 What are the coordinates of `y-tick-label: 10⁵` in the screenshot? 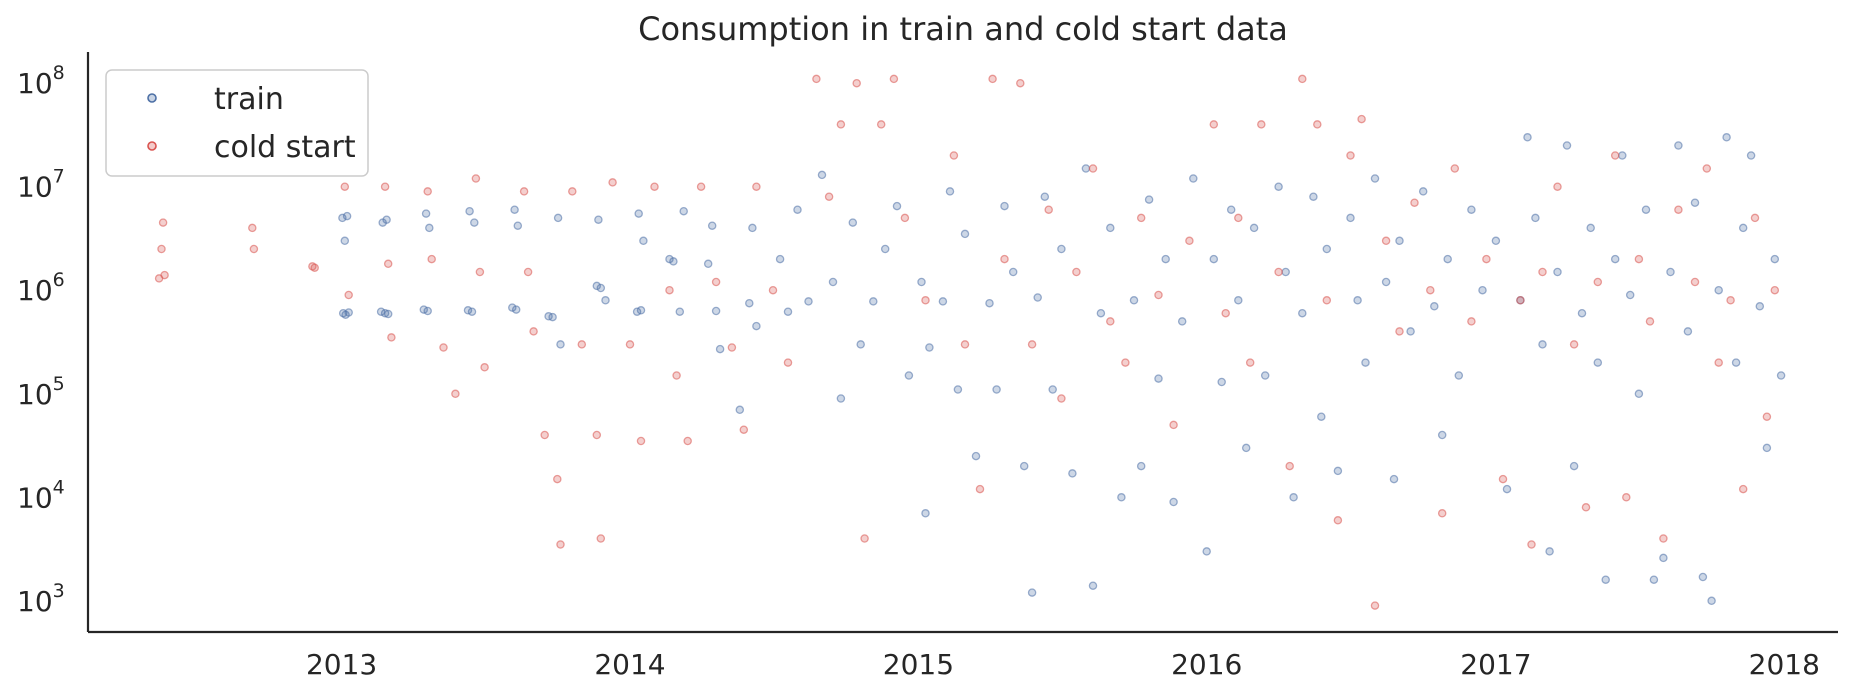 It's located at (41, 392).